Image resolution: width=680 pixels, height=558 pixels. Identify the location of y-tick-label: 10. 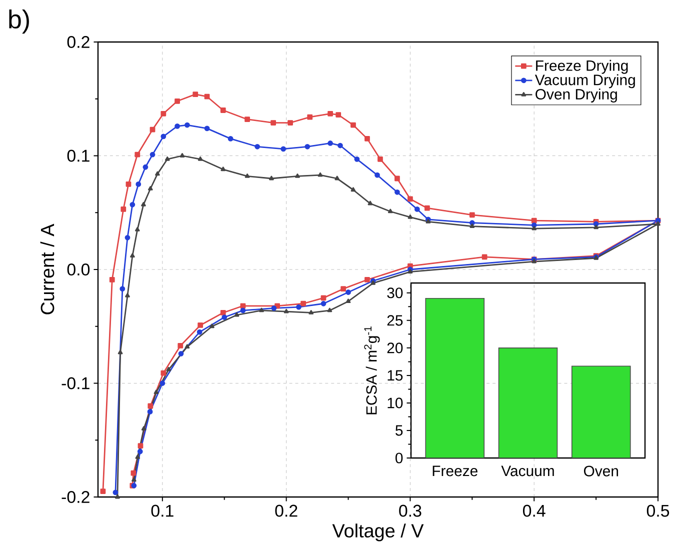
(395, 403).